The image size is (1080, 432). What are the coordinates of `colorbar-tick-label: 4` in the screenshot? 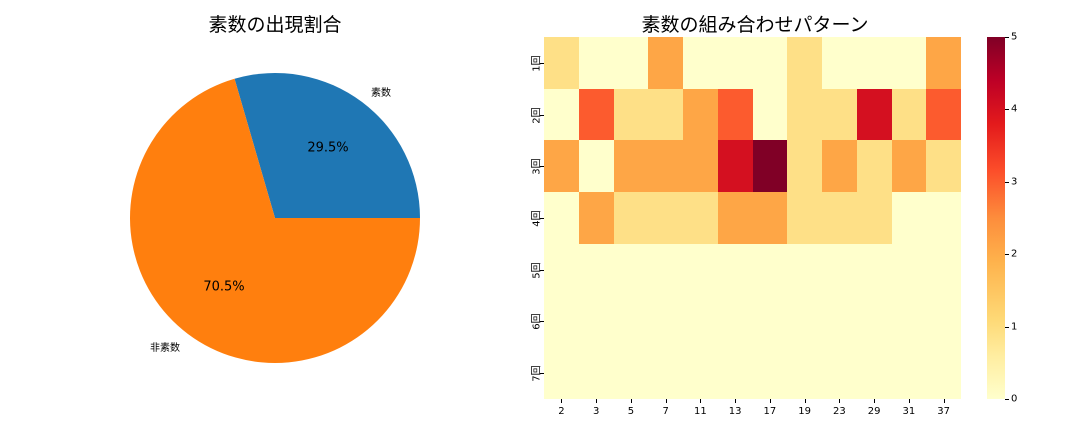 It's located at (1014, 109).